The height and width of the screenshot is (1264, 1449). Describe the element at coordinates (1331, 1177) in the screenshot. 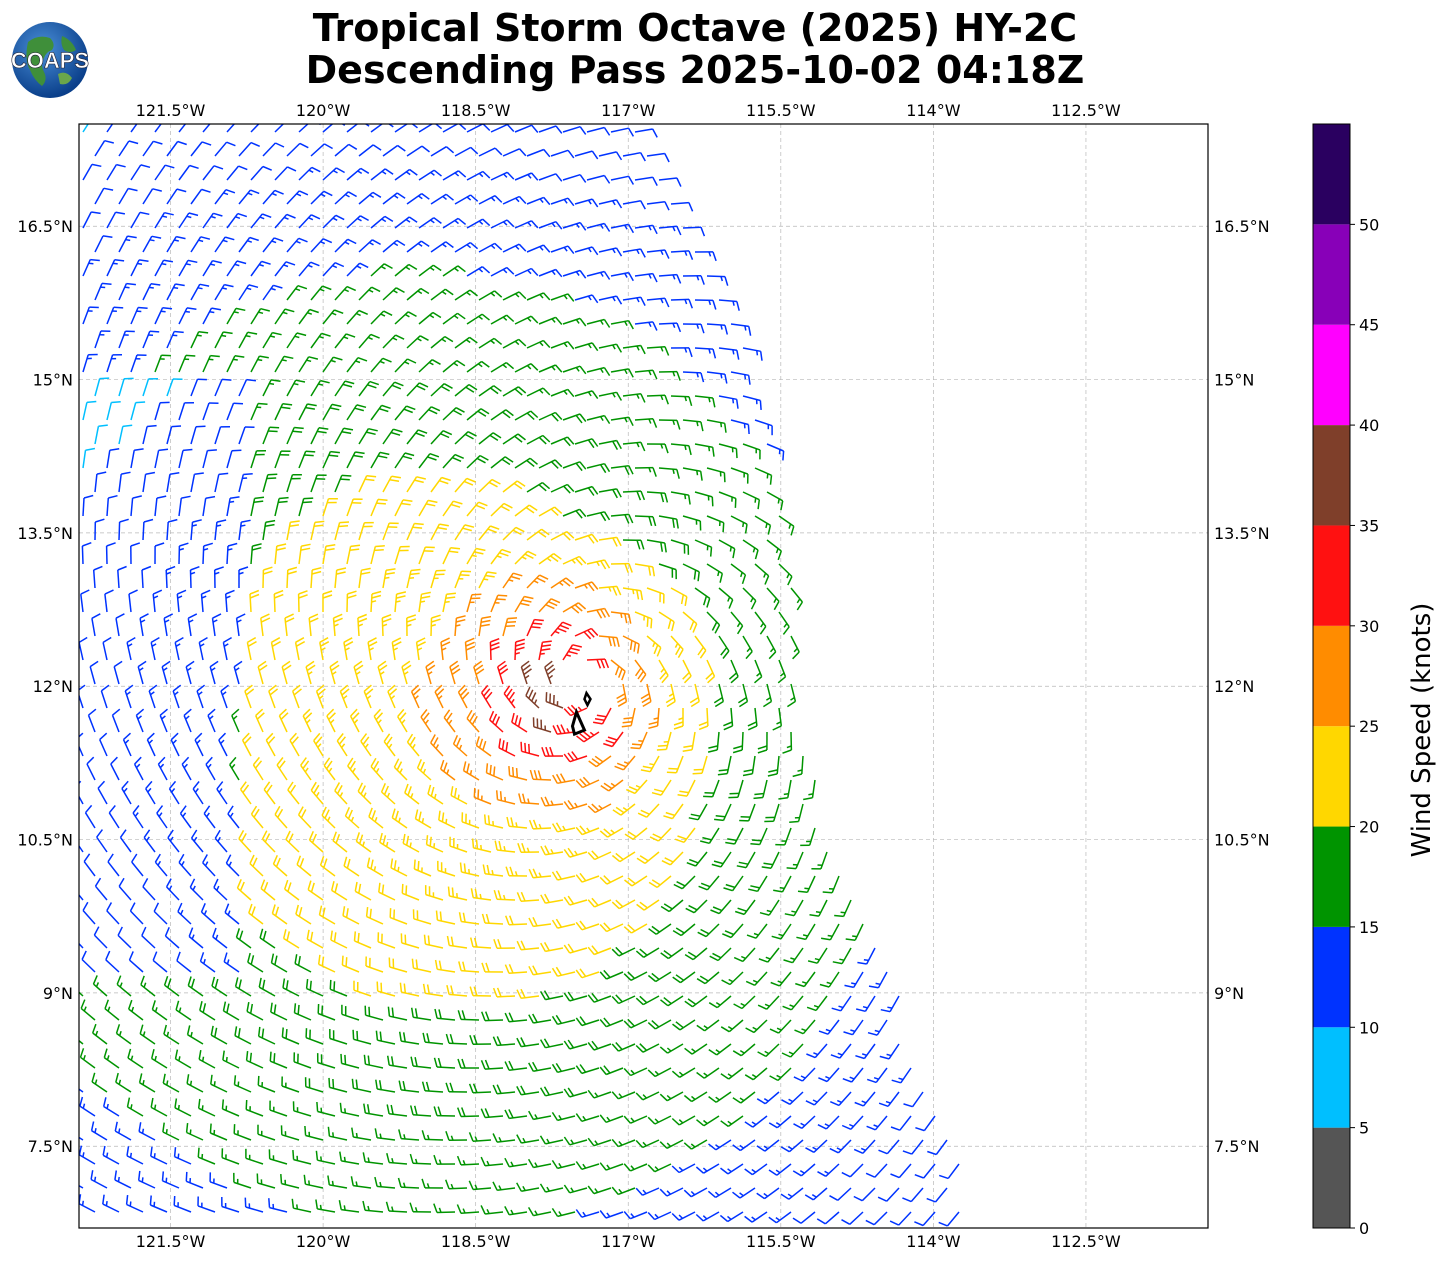

I see `colorbar-segment` at that location.